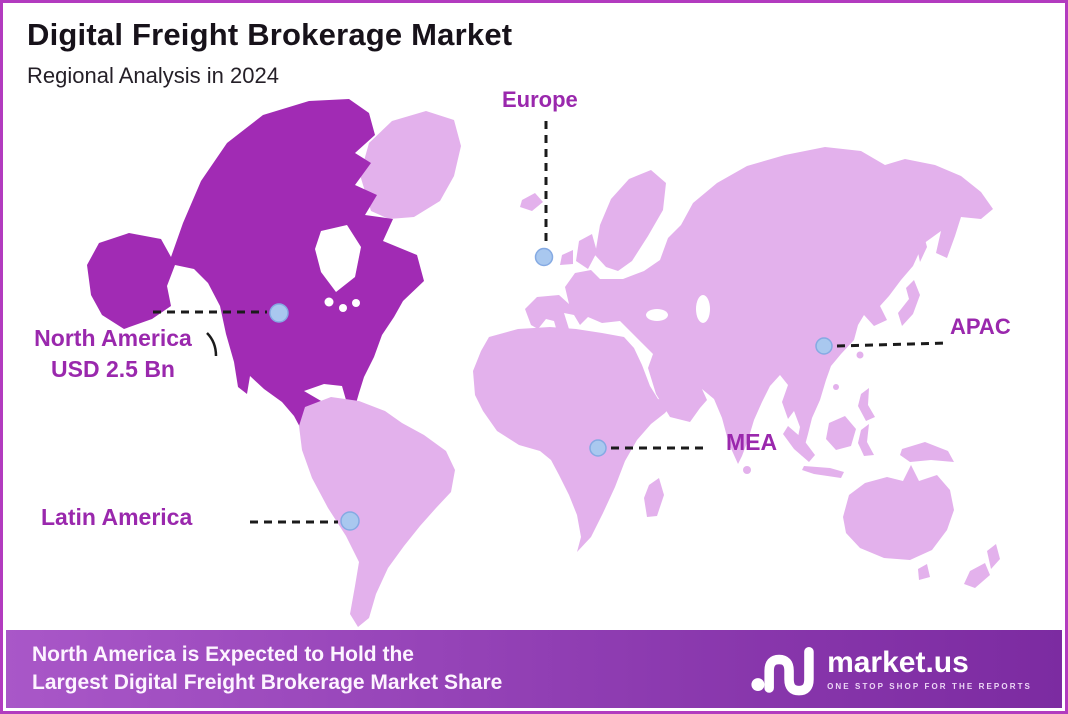 Image resolution: width=1068 pixels, height=714 pixels. What do you see at coordinates (927, 452) in the screenshot?
I see `map-new-guinea` at bounding box center [927, 452].